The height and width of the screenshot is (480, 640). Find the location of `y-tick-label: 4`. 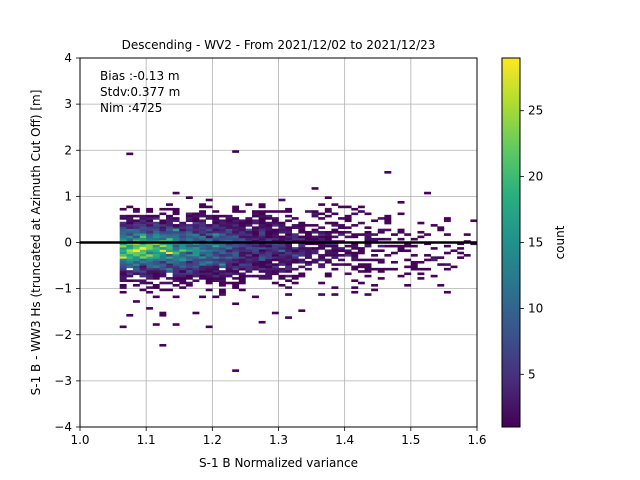

y-tick-label: 4 is located at coordinates (68, 58).